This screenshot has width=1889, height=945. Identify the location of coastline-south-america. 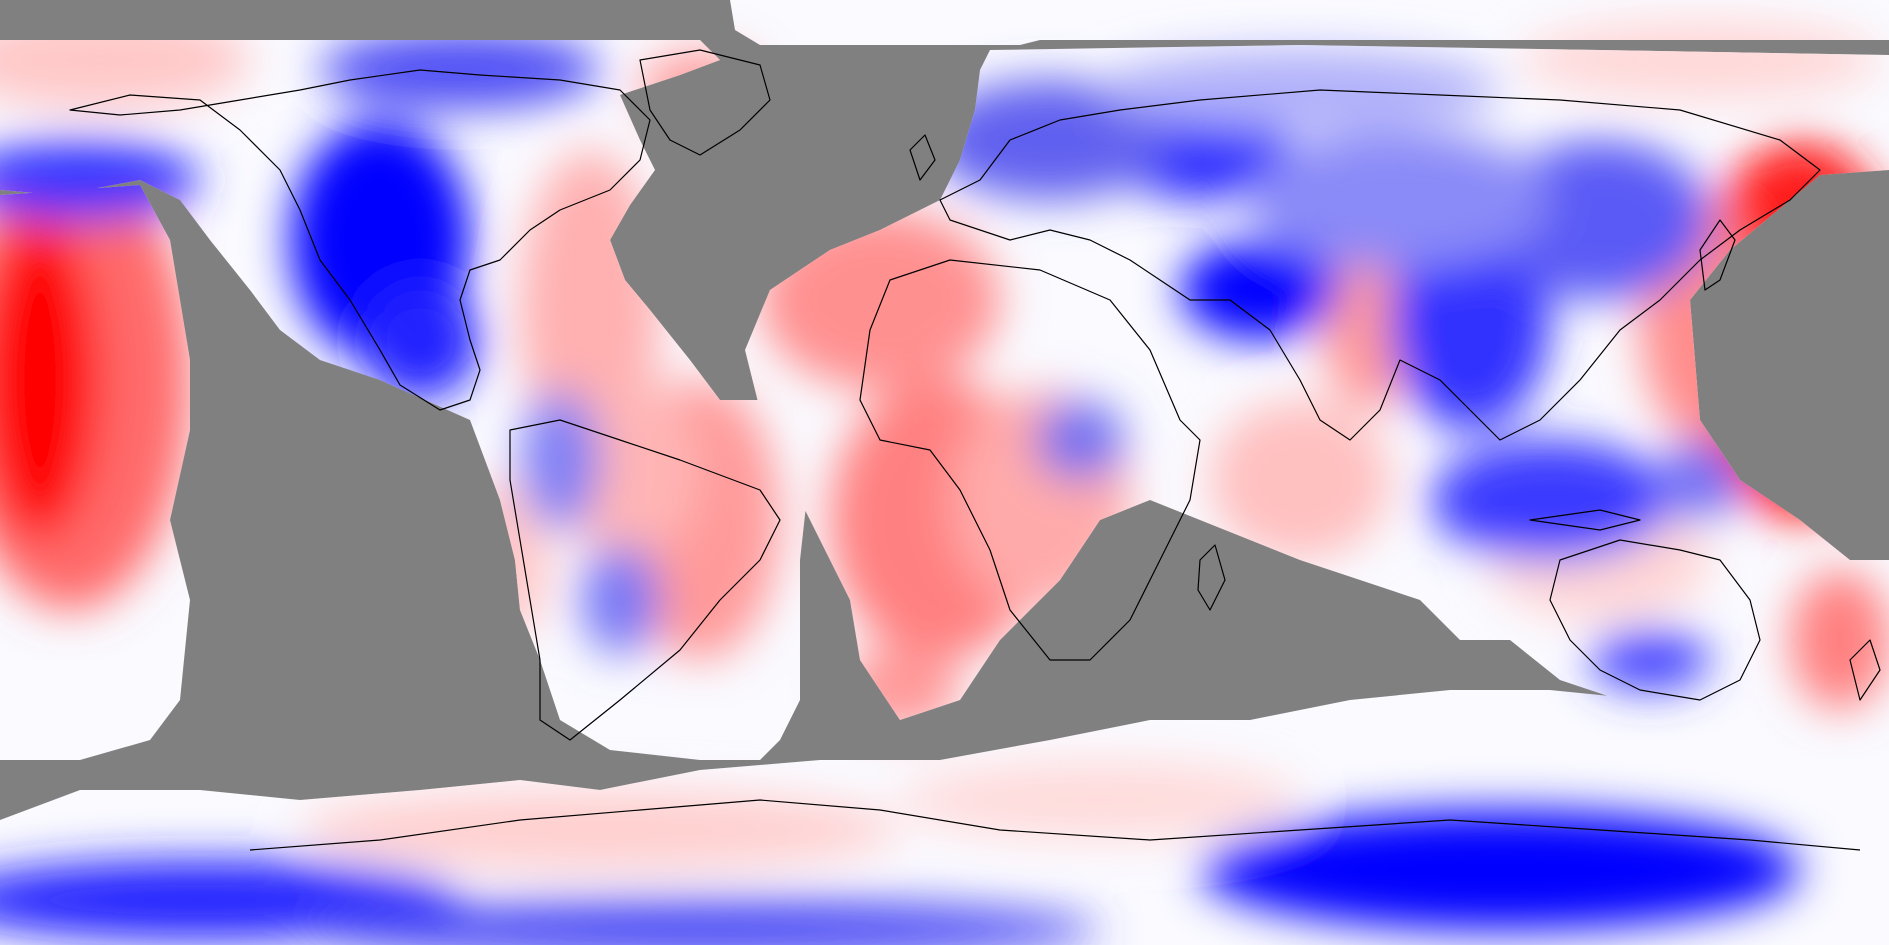
(645, 580).